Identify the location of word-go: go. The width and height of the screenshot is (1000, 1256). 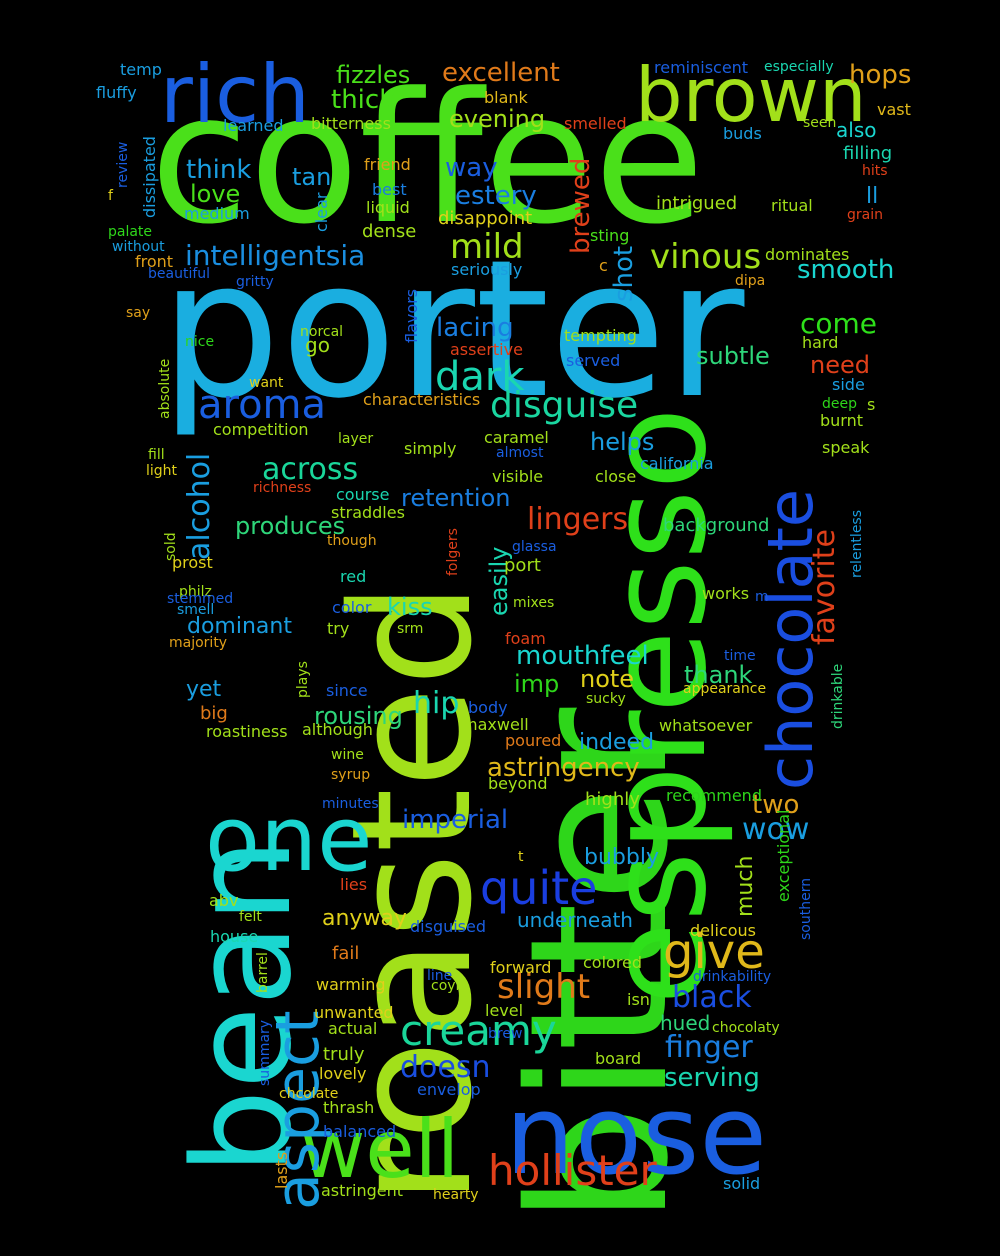
(317, 345).